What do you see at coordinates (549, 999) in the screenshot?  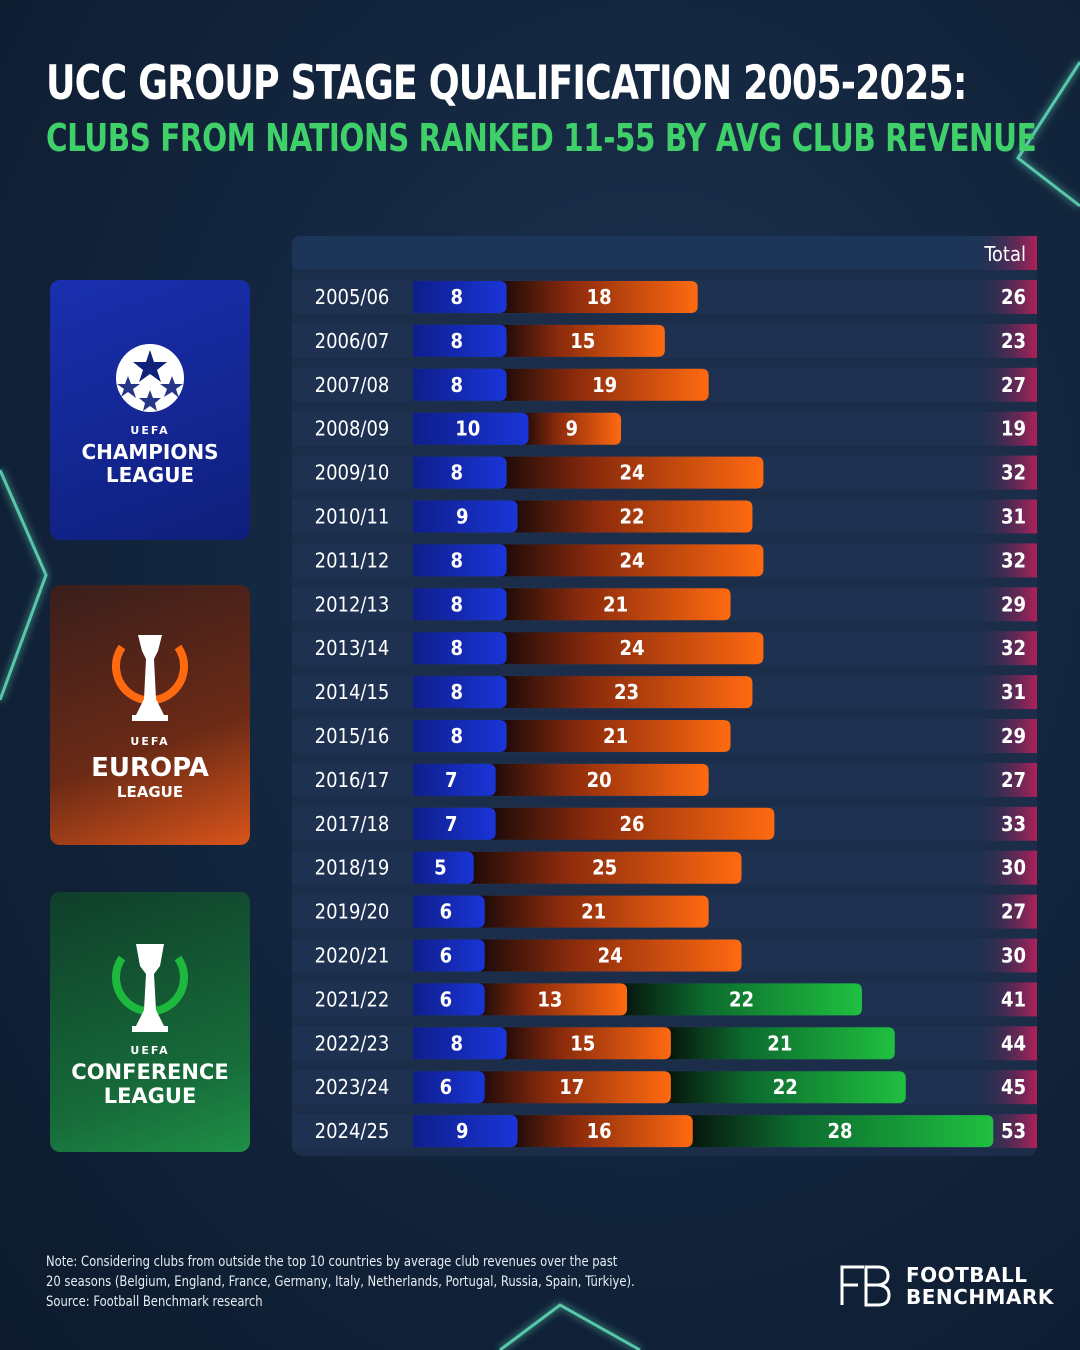 I see `uel-value-label: 13` at bounding box center [549, 999].